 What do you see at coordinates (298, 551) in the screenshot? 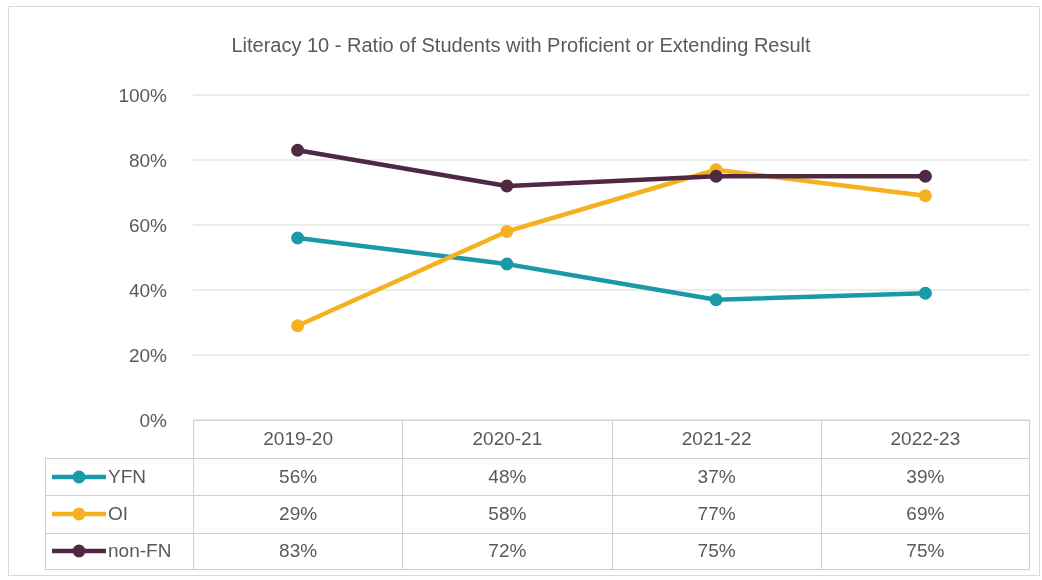
I see `data-label: 83%` at bounding box center [298, 551].